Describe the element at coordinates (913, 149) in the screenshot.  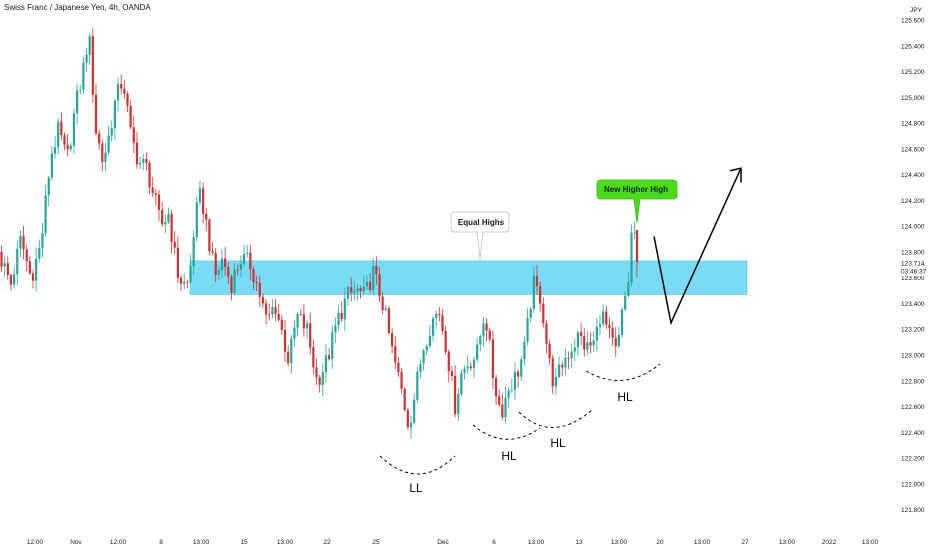
I see `price-tick-label: 124.600` at that location.